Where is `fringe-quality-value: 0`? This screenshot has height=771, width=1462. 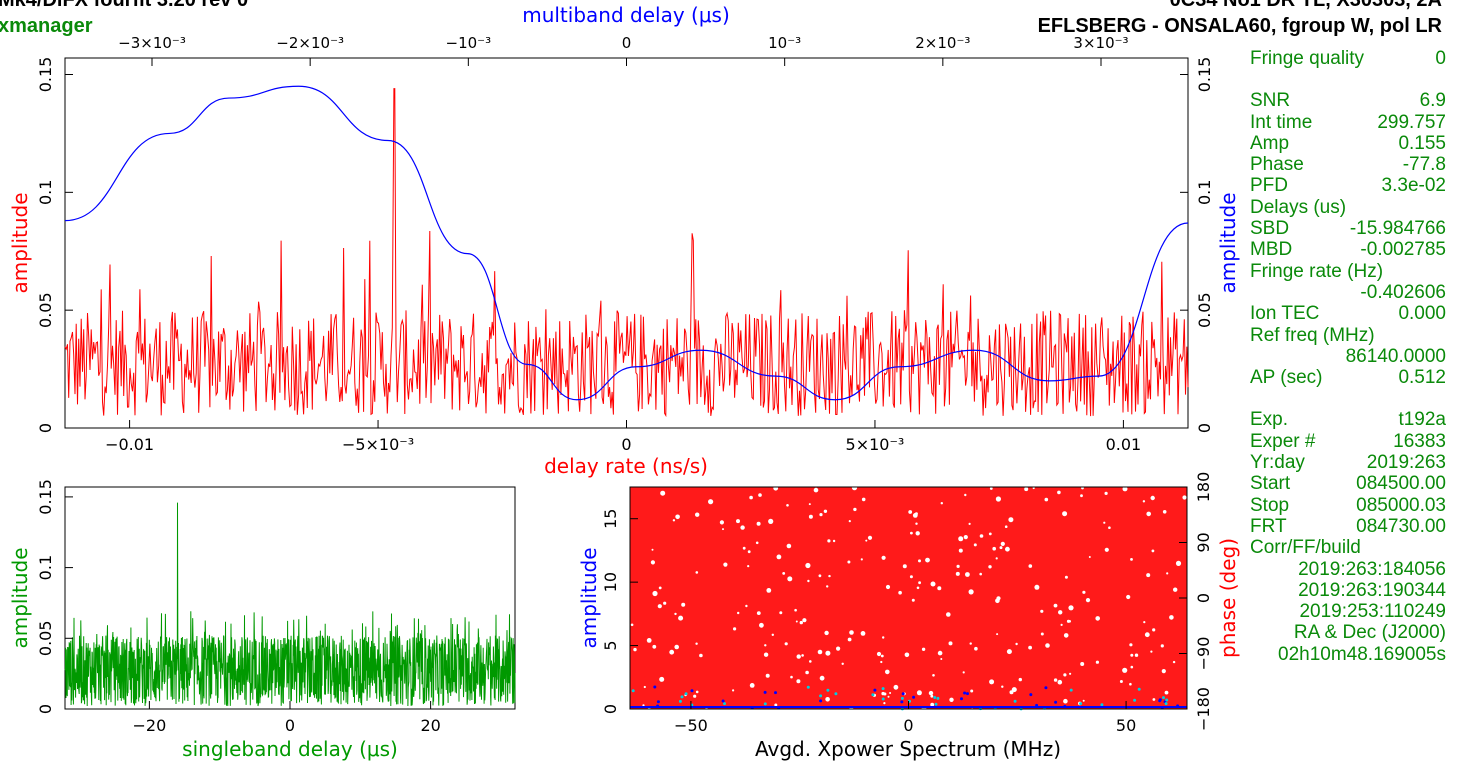
fringe-quality-value: 0 is located at coordinates (1440, 58).